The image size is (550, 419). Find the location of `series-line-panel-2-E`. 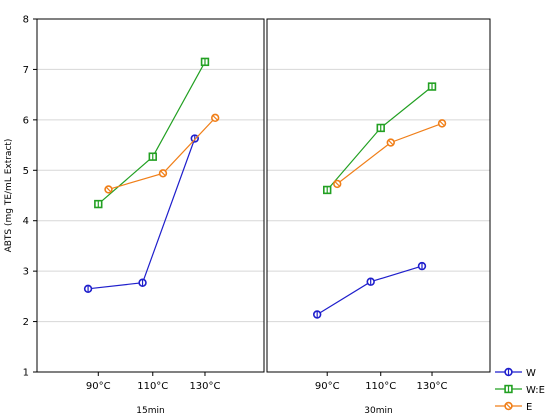

series-line-panel-2-E is located at coordinates (389, 153).